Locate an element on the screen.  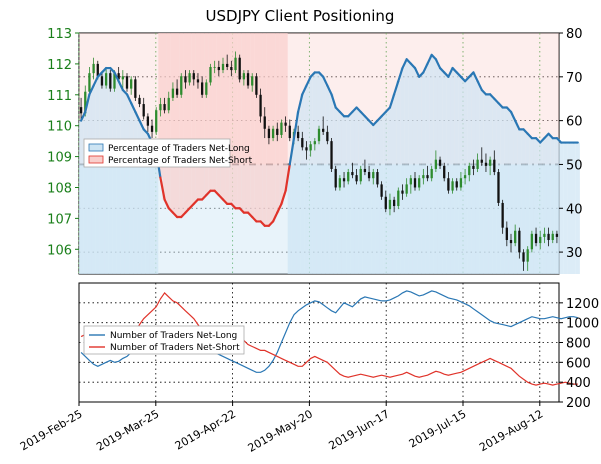
legend-label-traders-net-long: Number of Traders Net-Long is located at coordinates (173, 336).